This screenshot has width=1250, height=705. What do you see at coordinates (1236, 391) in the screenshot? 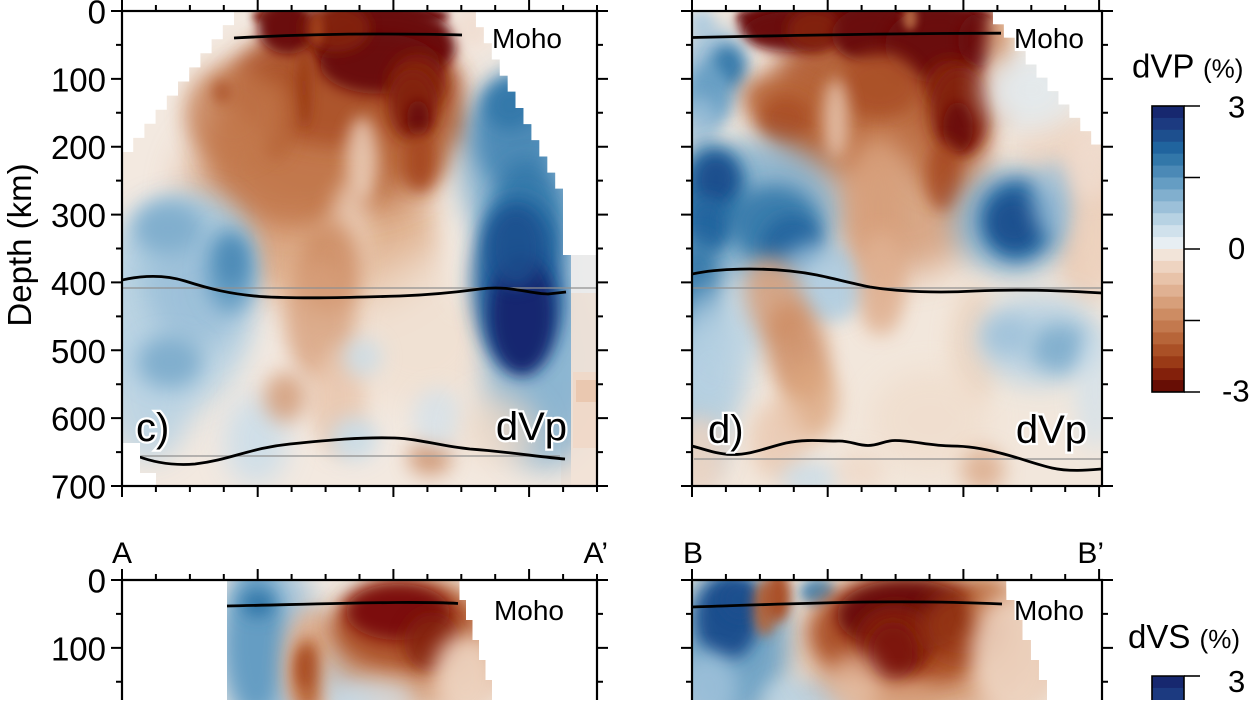
I see `svg-text: -3` at bounding box center [1236, 391].